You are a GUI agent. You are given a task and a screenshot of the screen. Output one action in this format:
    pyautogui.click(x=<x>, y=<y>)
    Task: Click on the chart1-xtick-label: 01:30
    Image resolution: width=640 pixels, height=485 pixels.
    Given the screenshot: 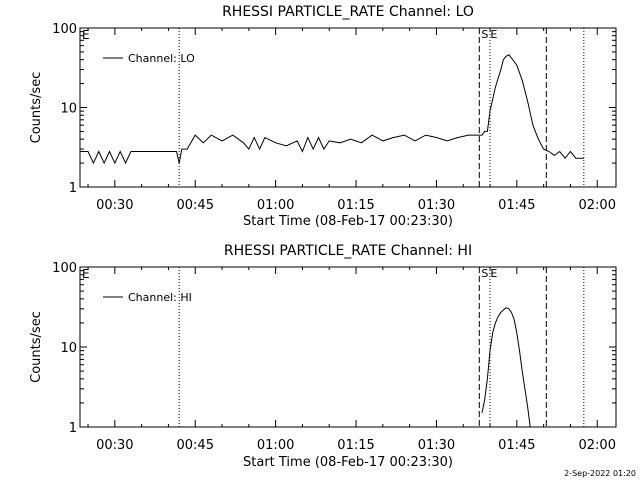 What is the action you would take?
    pyautogui.click(x=436, y=205)
    